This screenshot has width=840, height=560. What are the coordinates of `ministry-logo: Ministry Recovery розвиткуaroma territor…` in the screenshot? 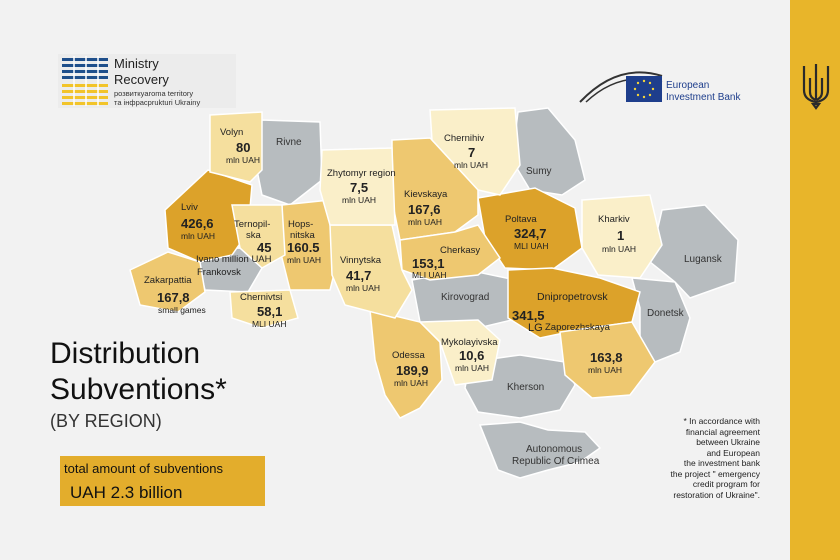 It's located at (147, 81).